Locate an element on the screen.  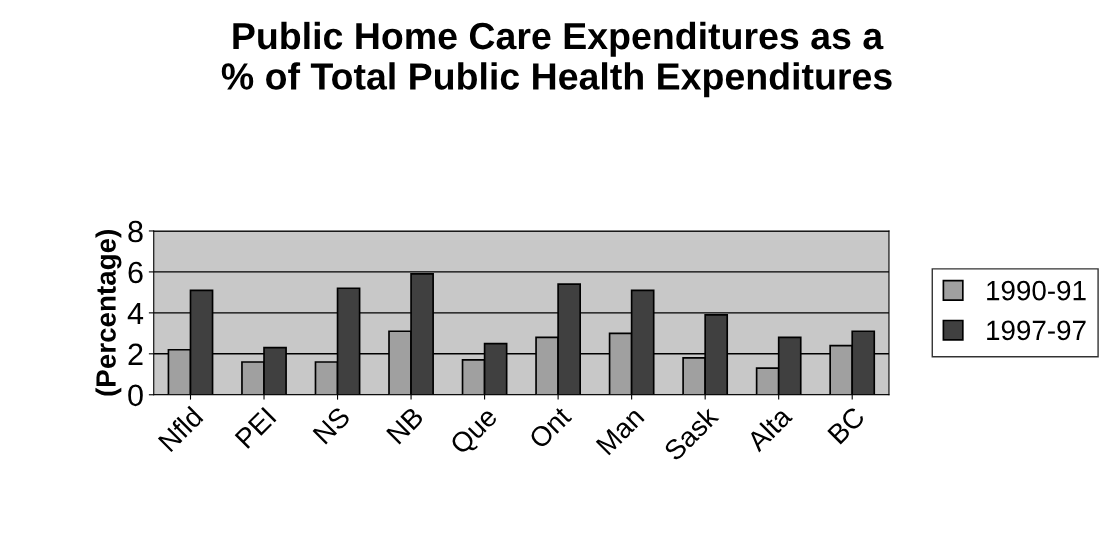
y-tick-label: 0 is located at coordinates (135, 395).